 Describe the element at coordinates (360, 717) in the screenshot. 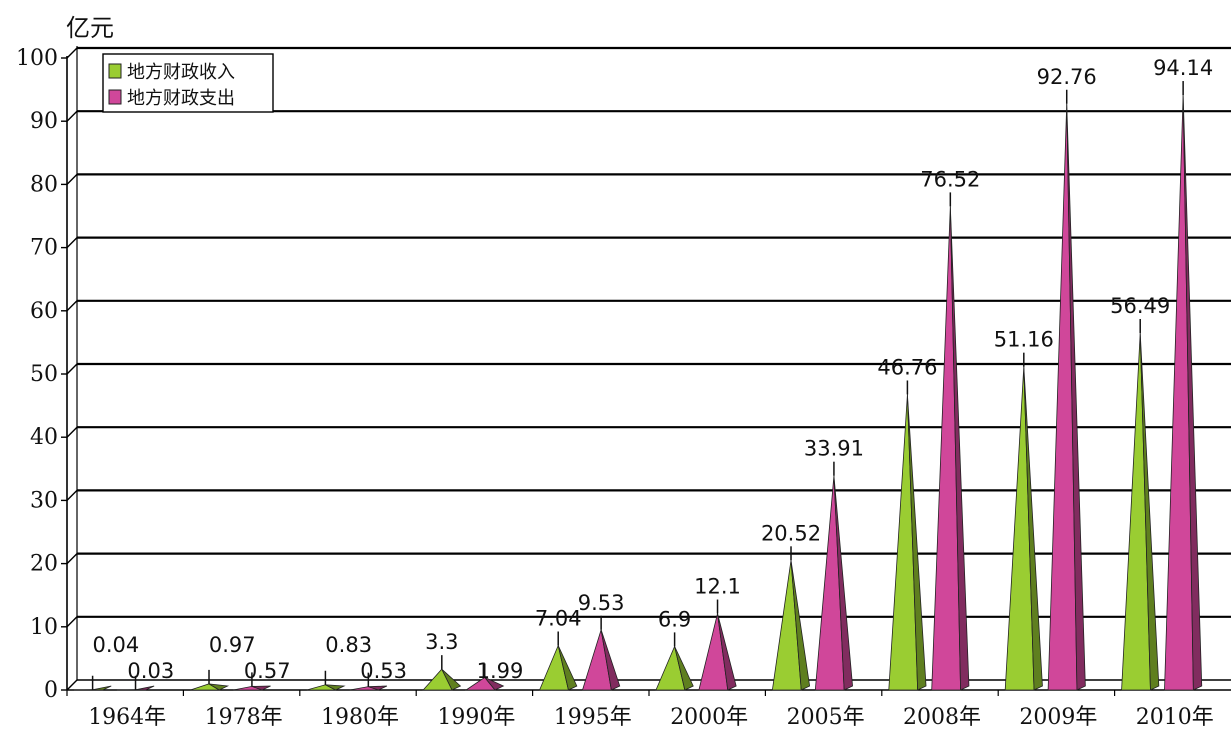

I see `x-tick-label: 1980年` at that location.